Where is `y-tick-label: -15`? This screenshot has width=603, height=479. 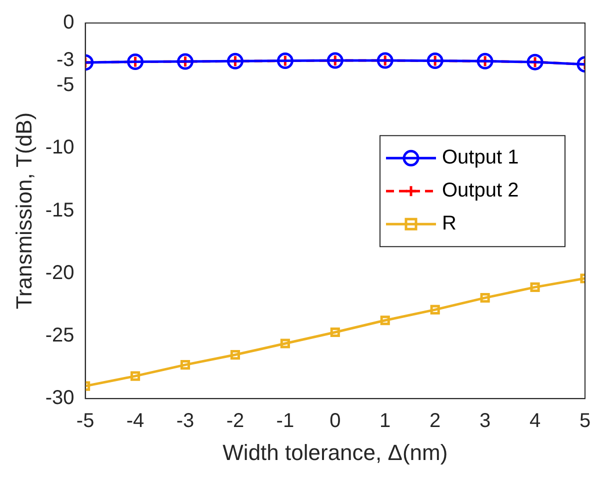 y-tick-label: -15 is located at coordinates (59, 210).